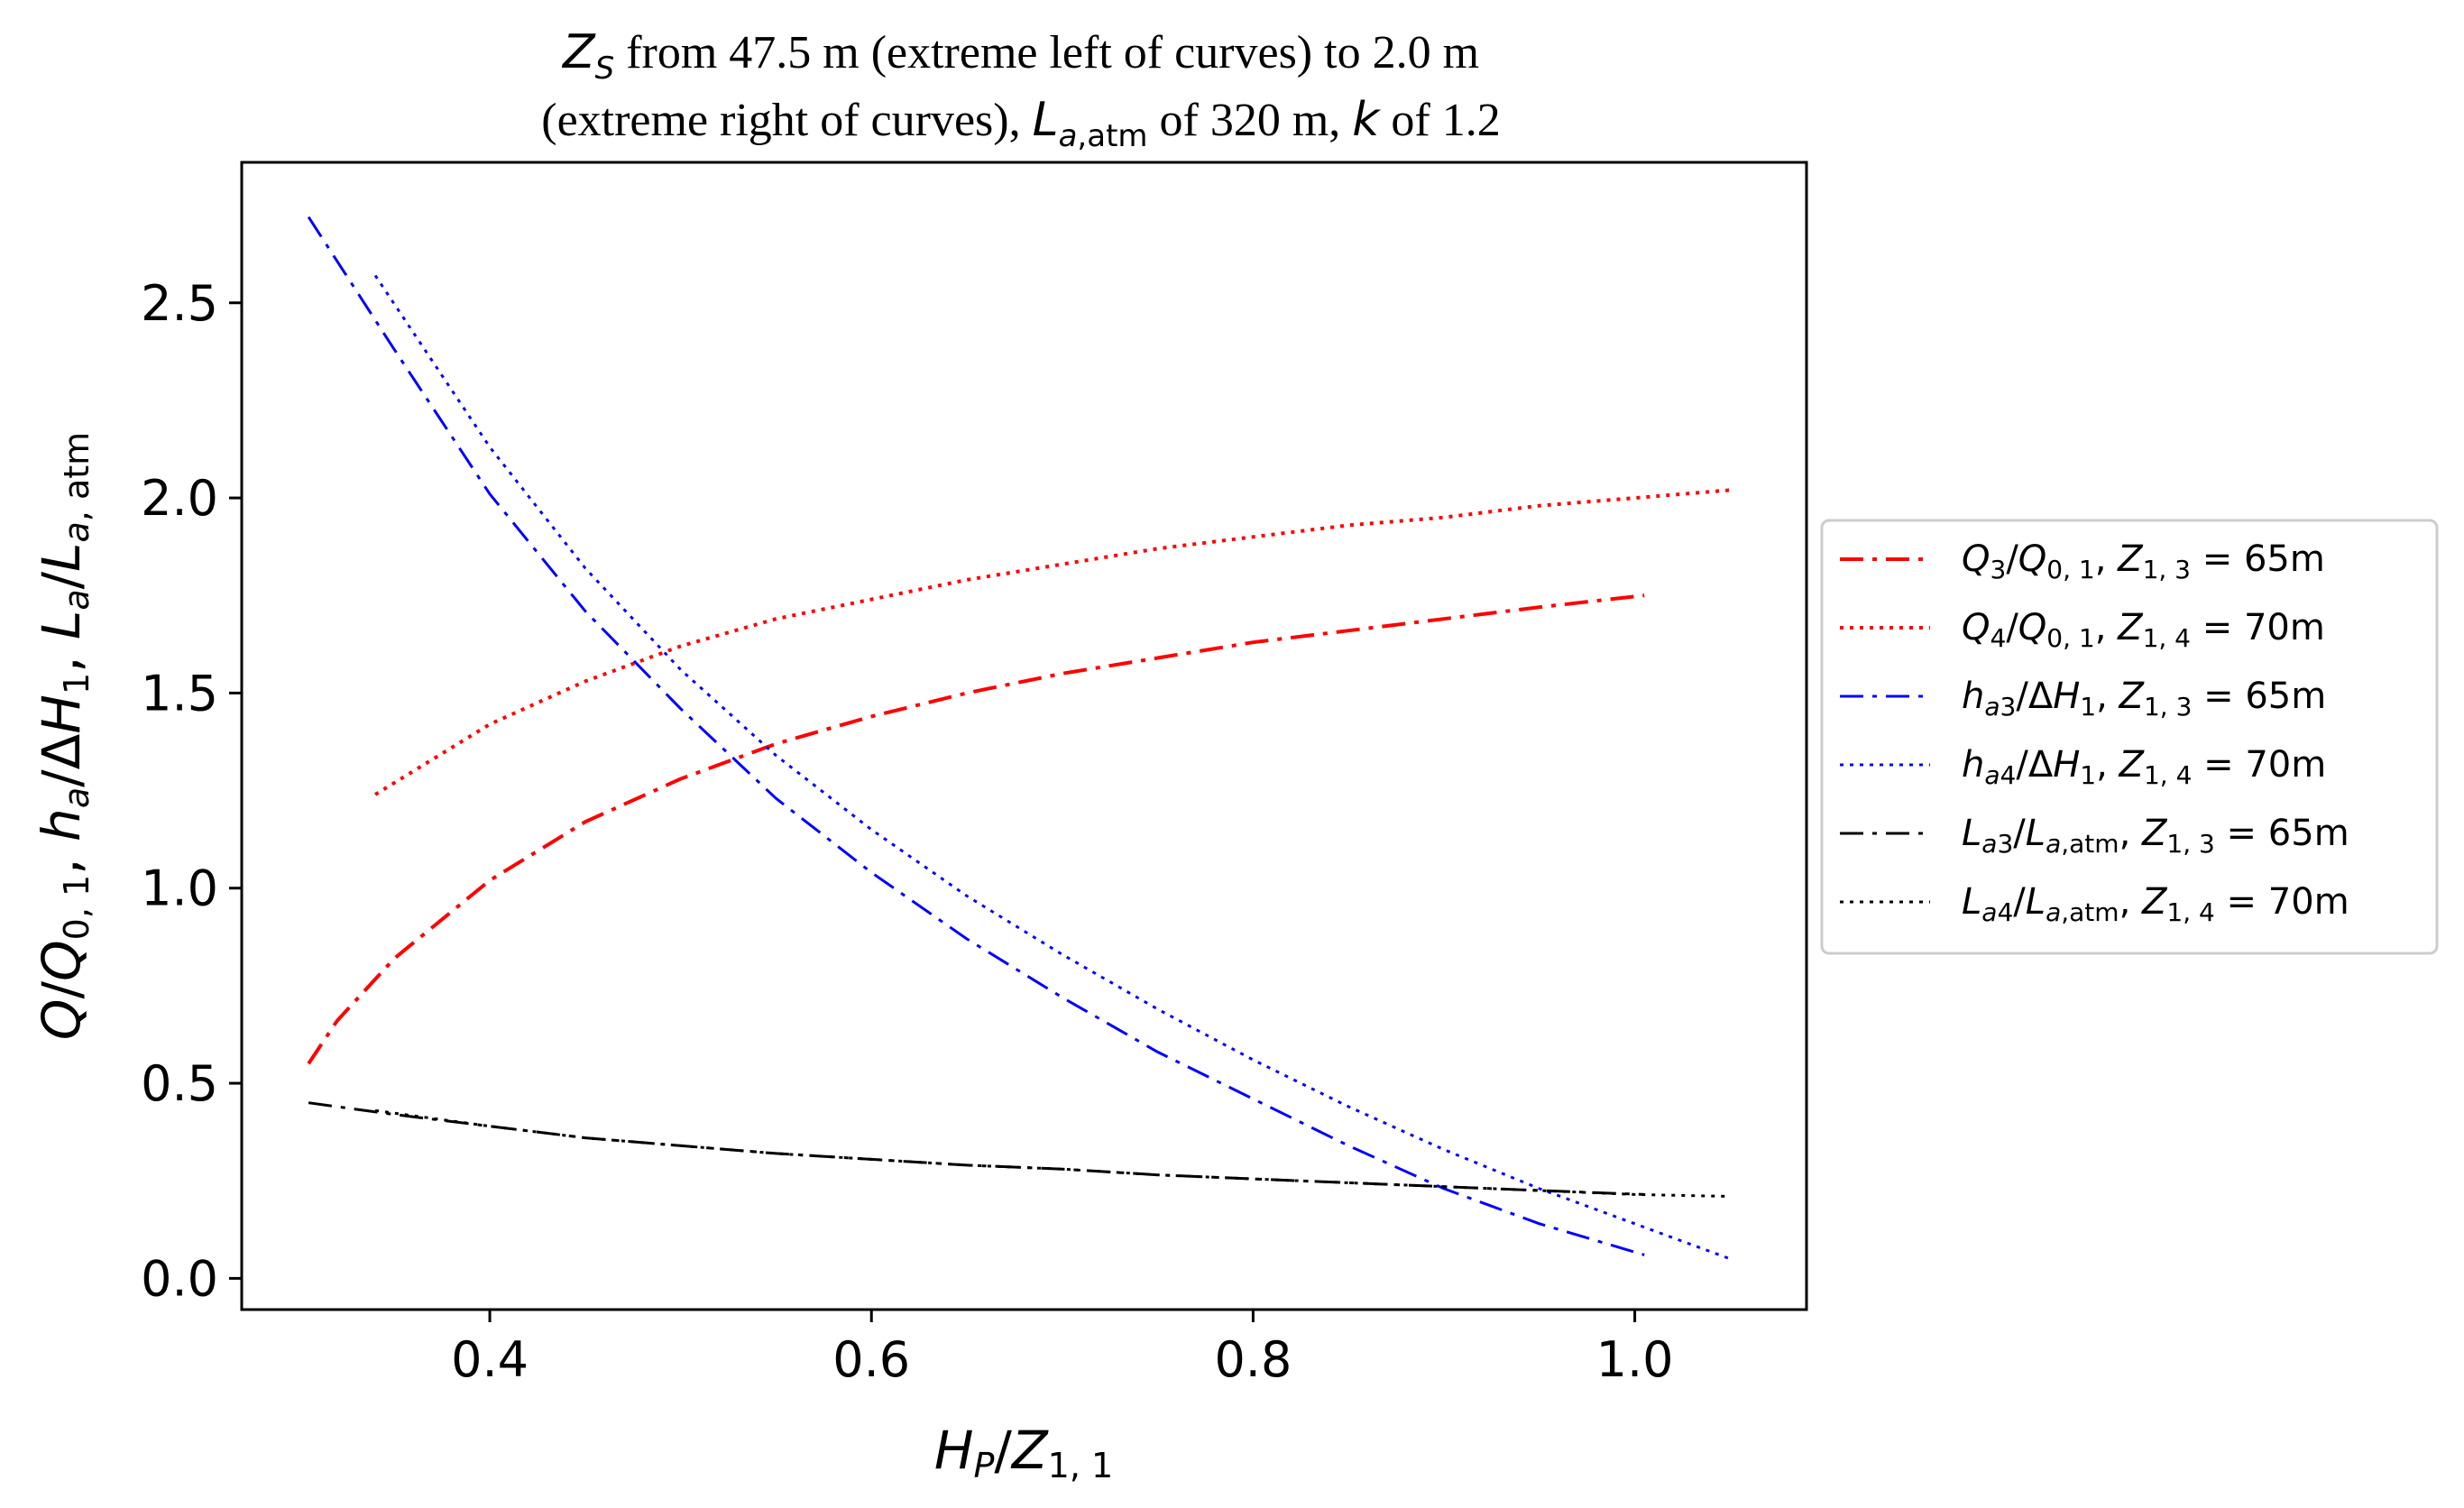  What do you see at coordinates (871, 1359) in the screenshot?
I see `x-tick-label: 0.6` at bounding box center [871, 1359].